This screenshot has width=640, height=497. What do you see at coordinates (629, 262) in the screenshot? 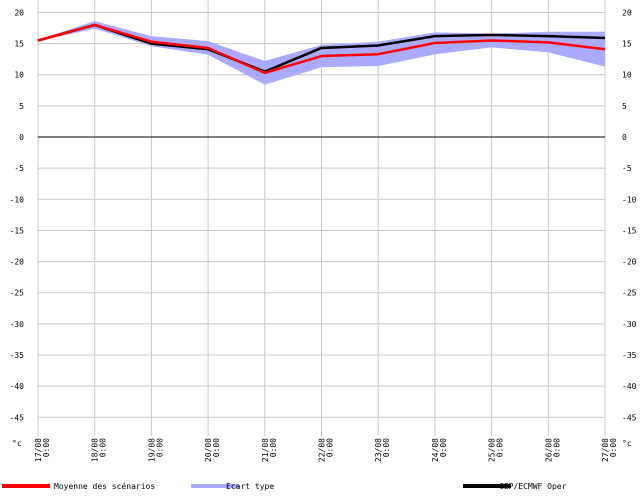
I see `y-tick-label-right: -20` at bounding box center [629, 262].